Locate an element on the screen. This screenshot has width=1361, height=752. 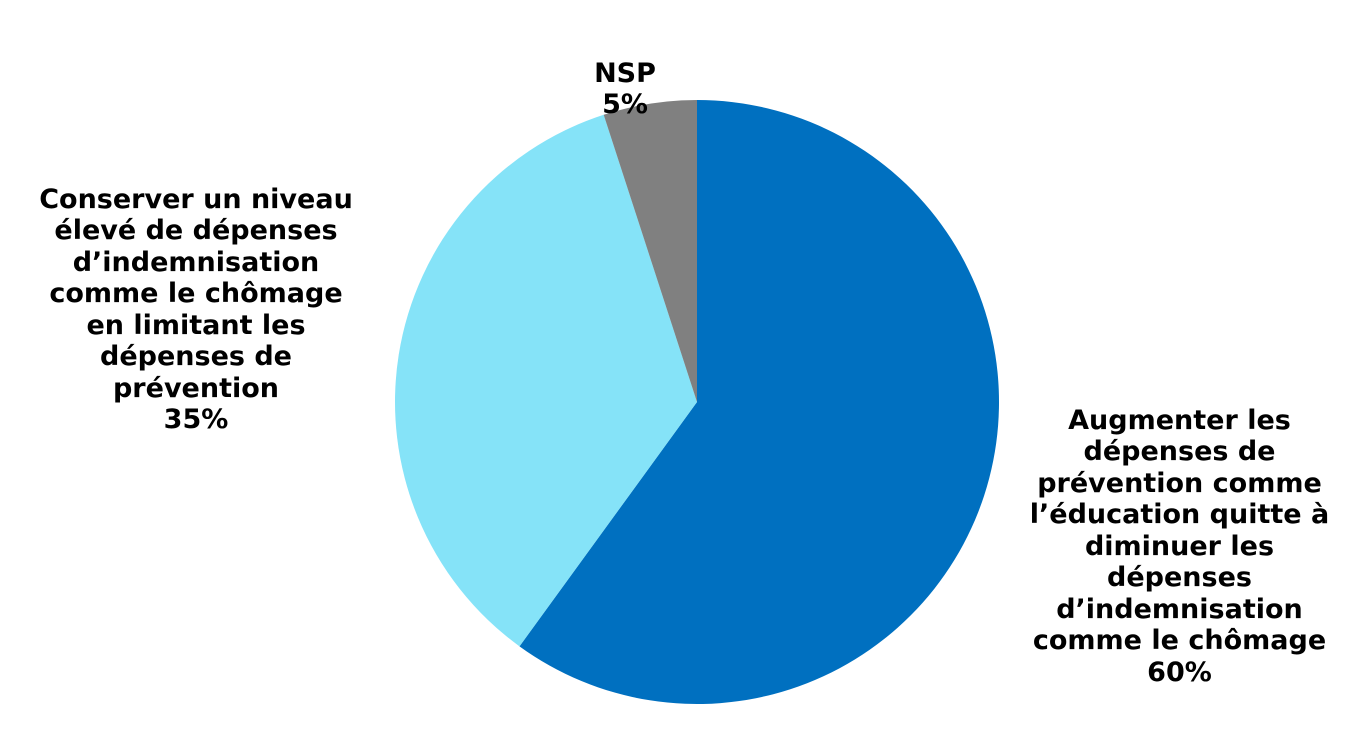
slice-label-nsp: NSP 5% is located at coordinates (625, 89).